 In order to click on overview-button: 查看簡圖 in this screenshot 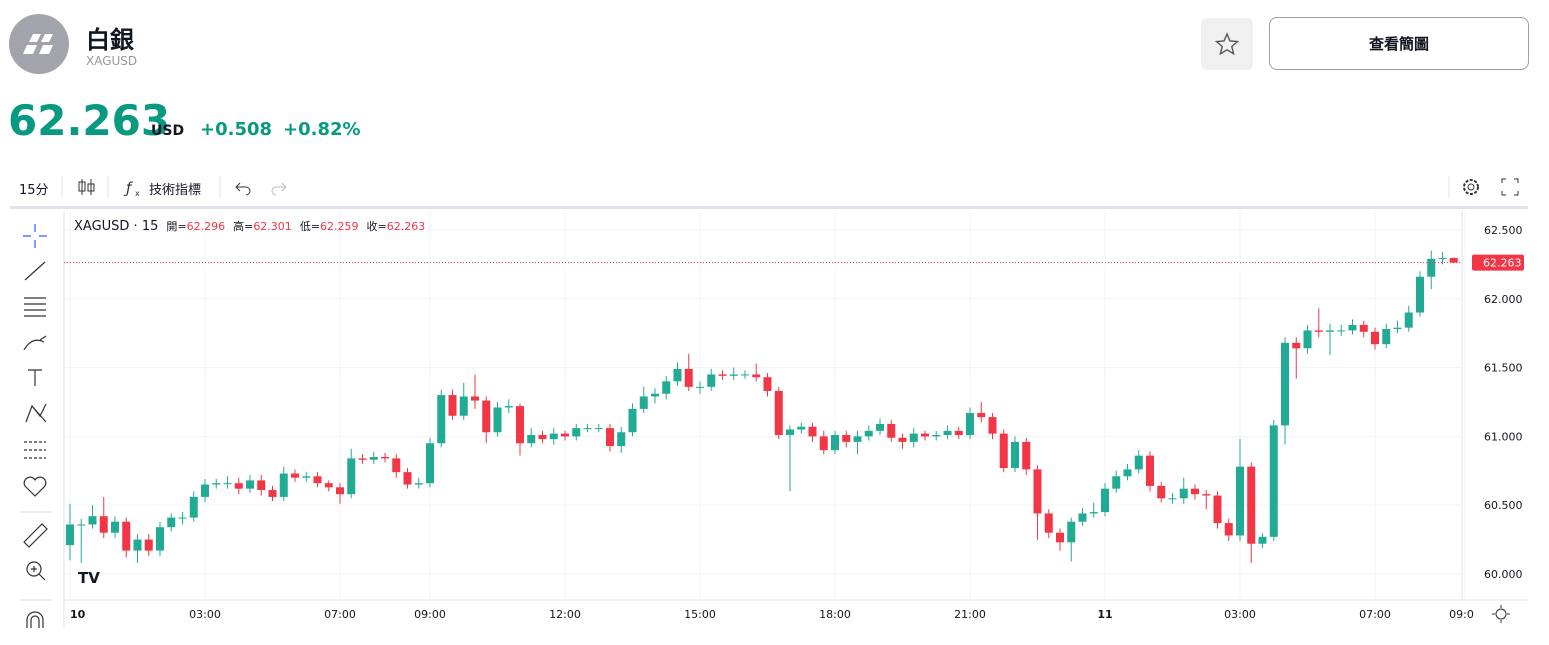, I will do `click(1399, 43)`.